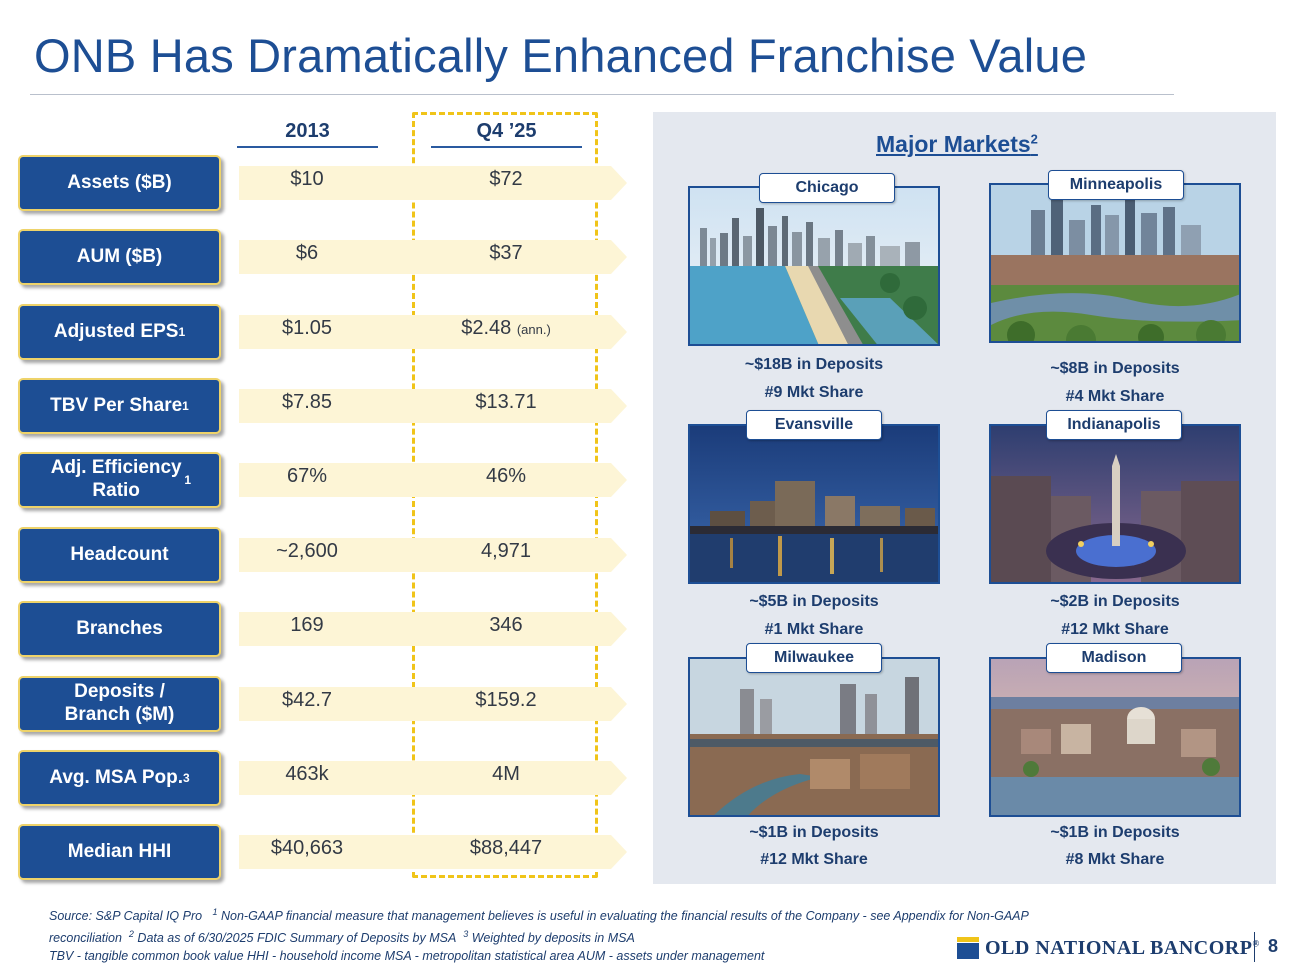 This screenshot has width=1300, height=975. Describe the element at coordinates (506, 774) in the screenshot. I see `metric-value-q4: 4M` at that location.